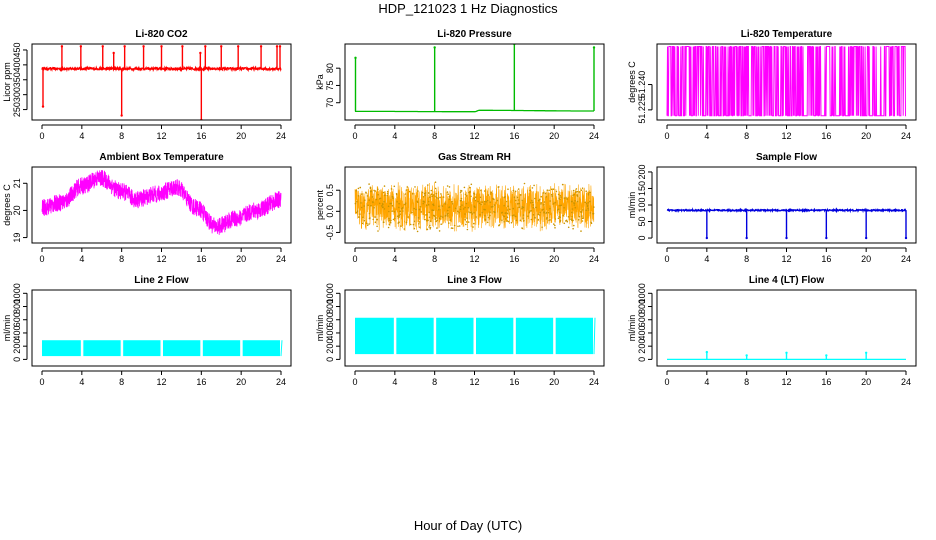 The height and width of the screenshot is (540, 936). Describe the element at coordinates (330, 319) in the screenshot. I see `y-tick-label: 600` at that location.